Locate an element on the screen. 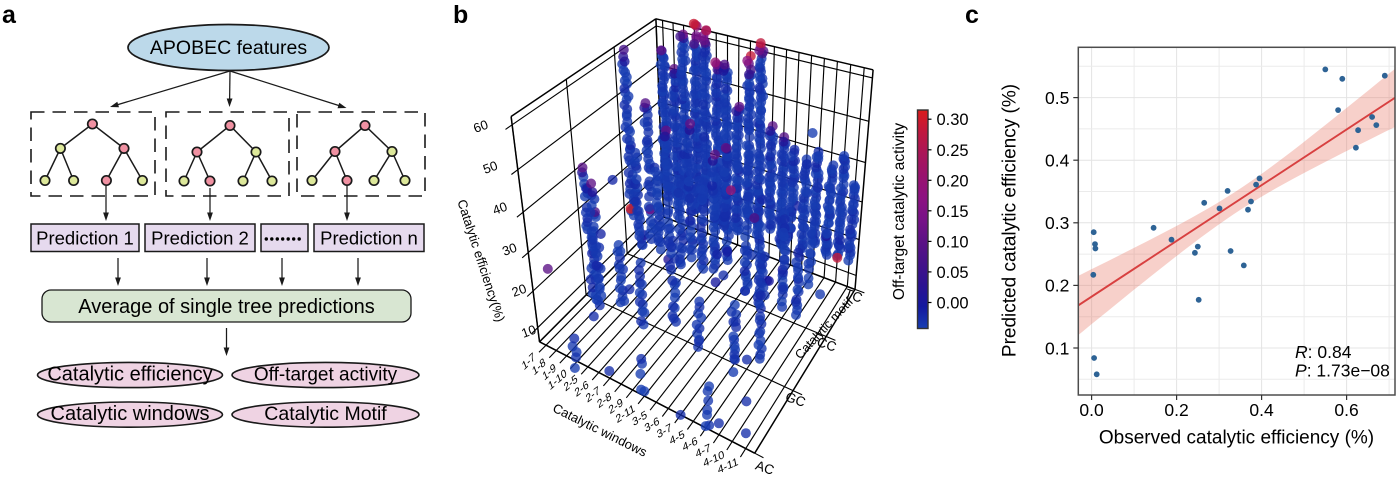  svg-text: 10 is located at coordinates (528, 331).